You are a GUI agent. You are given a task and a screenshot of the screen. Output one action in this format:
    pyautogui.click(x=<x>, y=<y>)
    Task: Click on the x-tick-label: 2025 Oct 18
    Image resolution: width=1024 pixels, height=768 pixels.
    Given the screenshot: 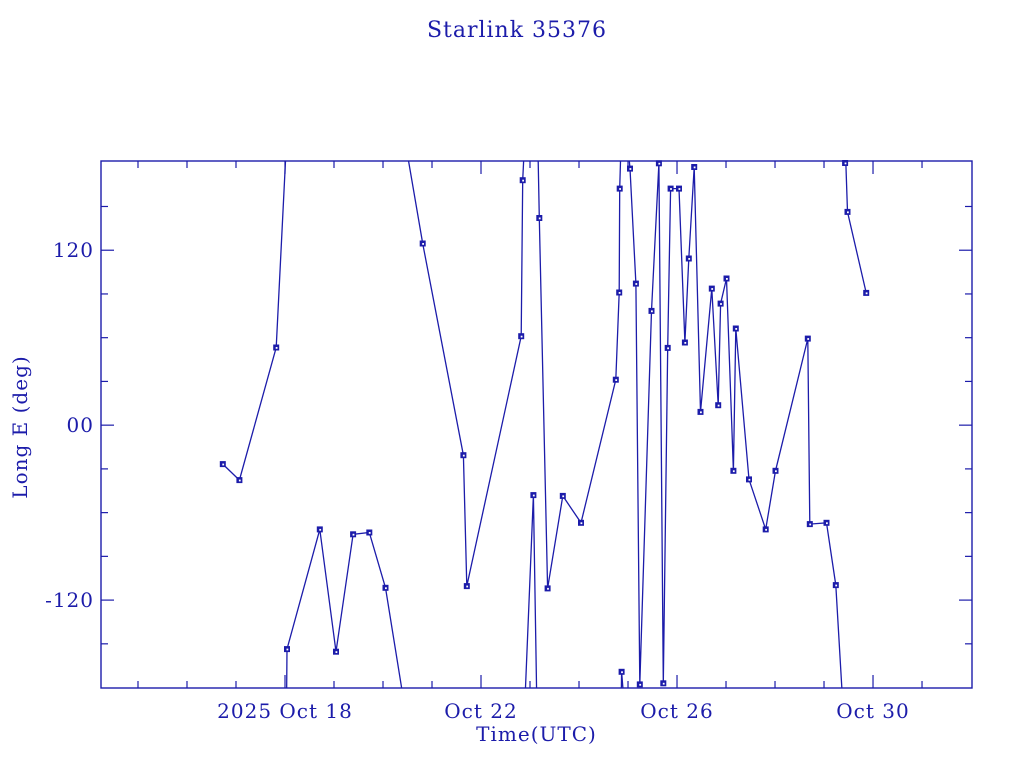 What is the action you would take?
    pyautogui.click(x=285, y=711)
    